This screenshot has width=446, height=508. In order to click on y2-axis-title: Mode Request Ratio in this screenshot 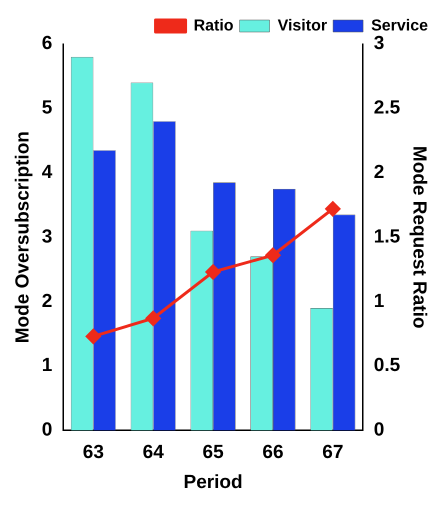, I will do `click(419, 237)`.